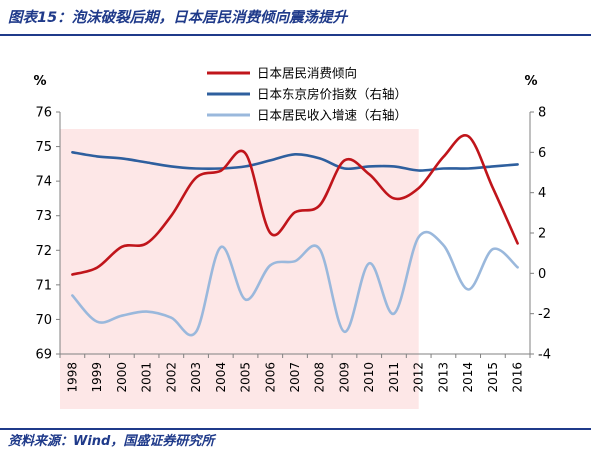 The width and height of the screenshot is (591, 457). What do you see at coordinates (295, 377) in the screenshot?
I see `x-tick-label: 2007` at bounding box center [295, 377].